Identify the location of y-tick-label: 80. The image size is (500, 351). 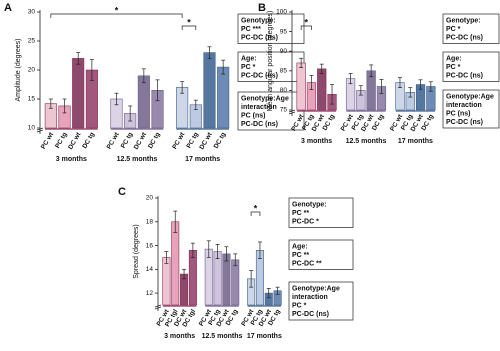
(284, 90).